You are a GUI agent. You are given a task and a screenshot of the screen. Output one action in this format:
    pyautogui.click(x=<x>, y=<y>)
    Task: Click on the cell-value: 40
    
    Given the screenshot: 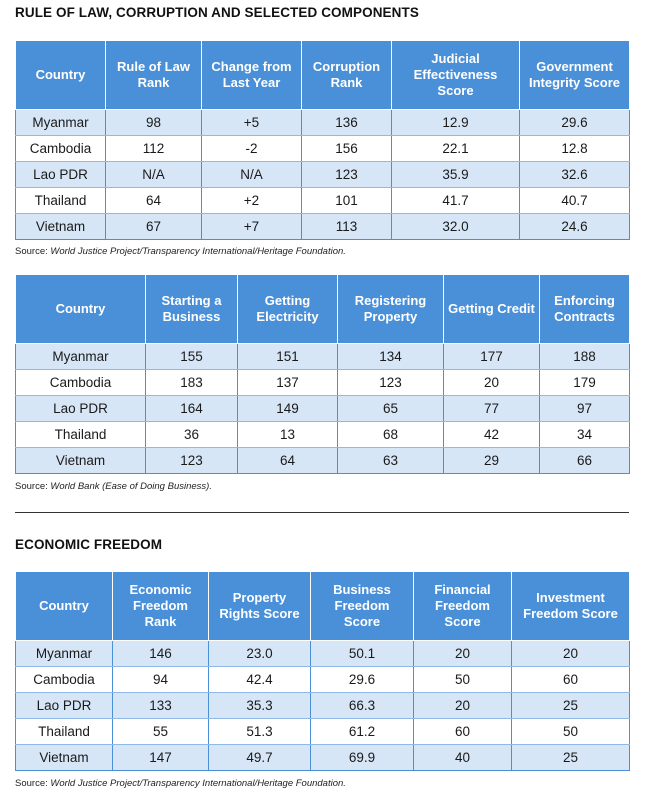 What is the action you would take?
    pyautogui.click(x=462, y=757)
    